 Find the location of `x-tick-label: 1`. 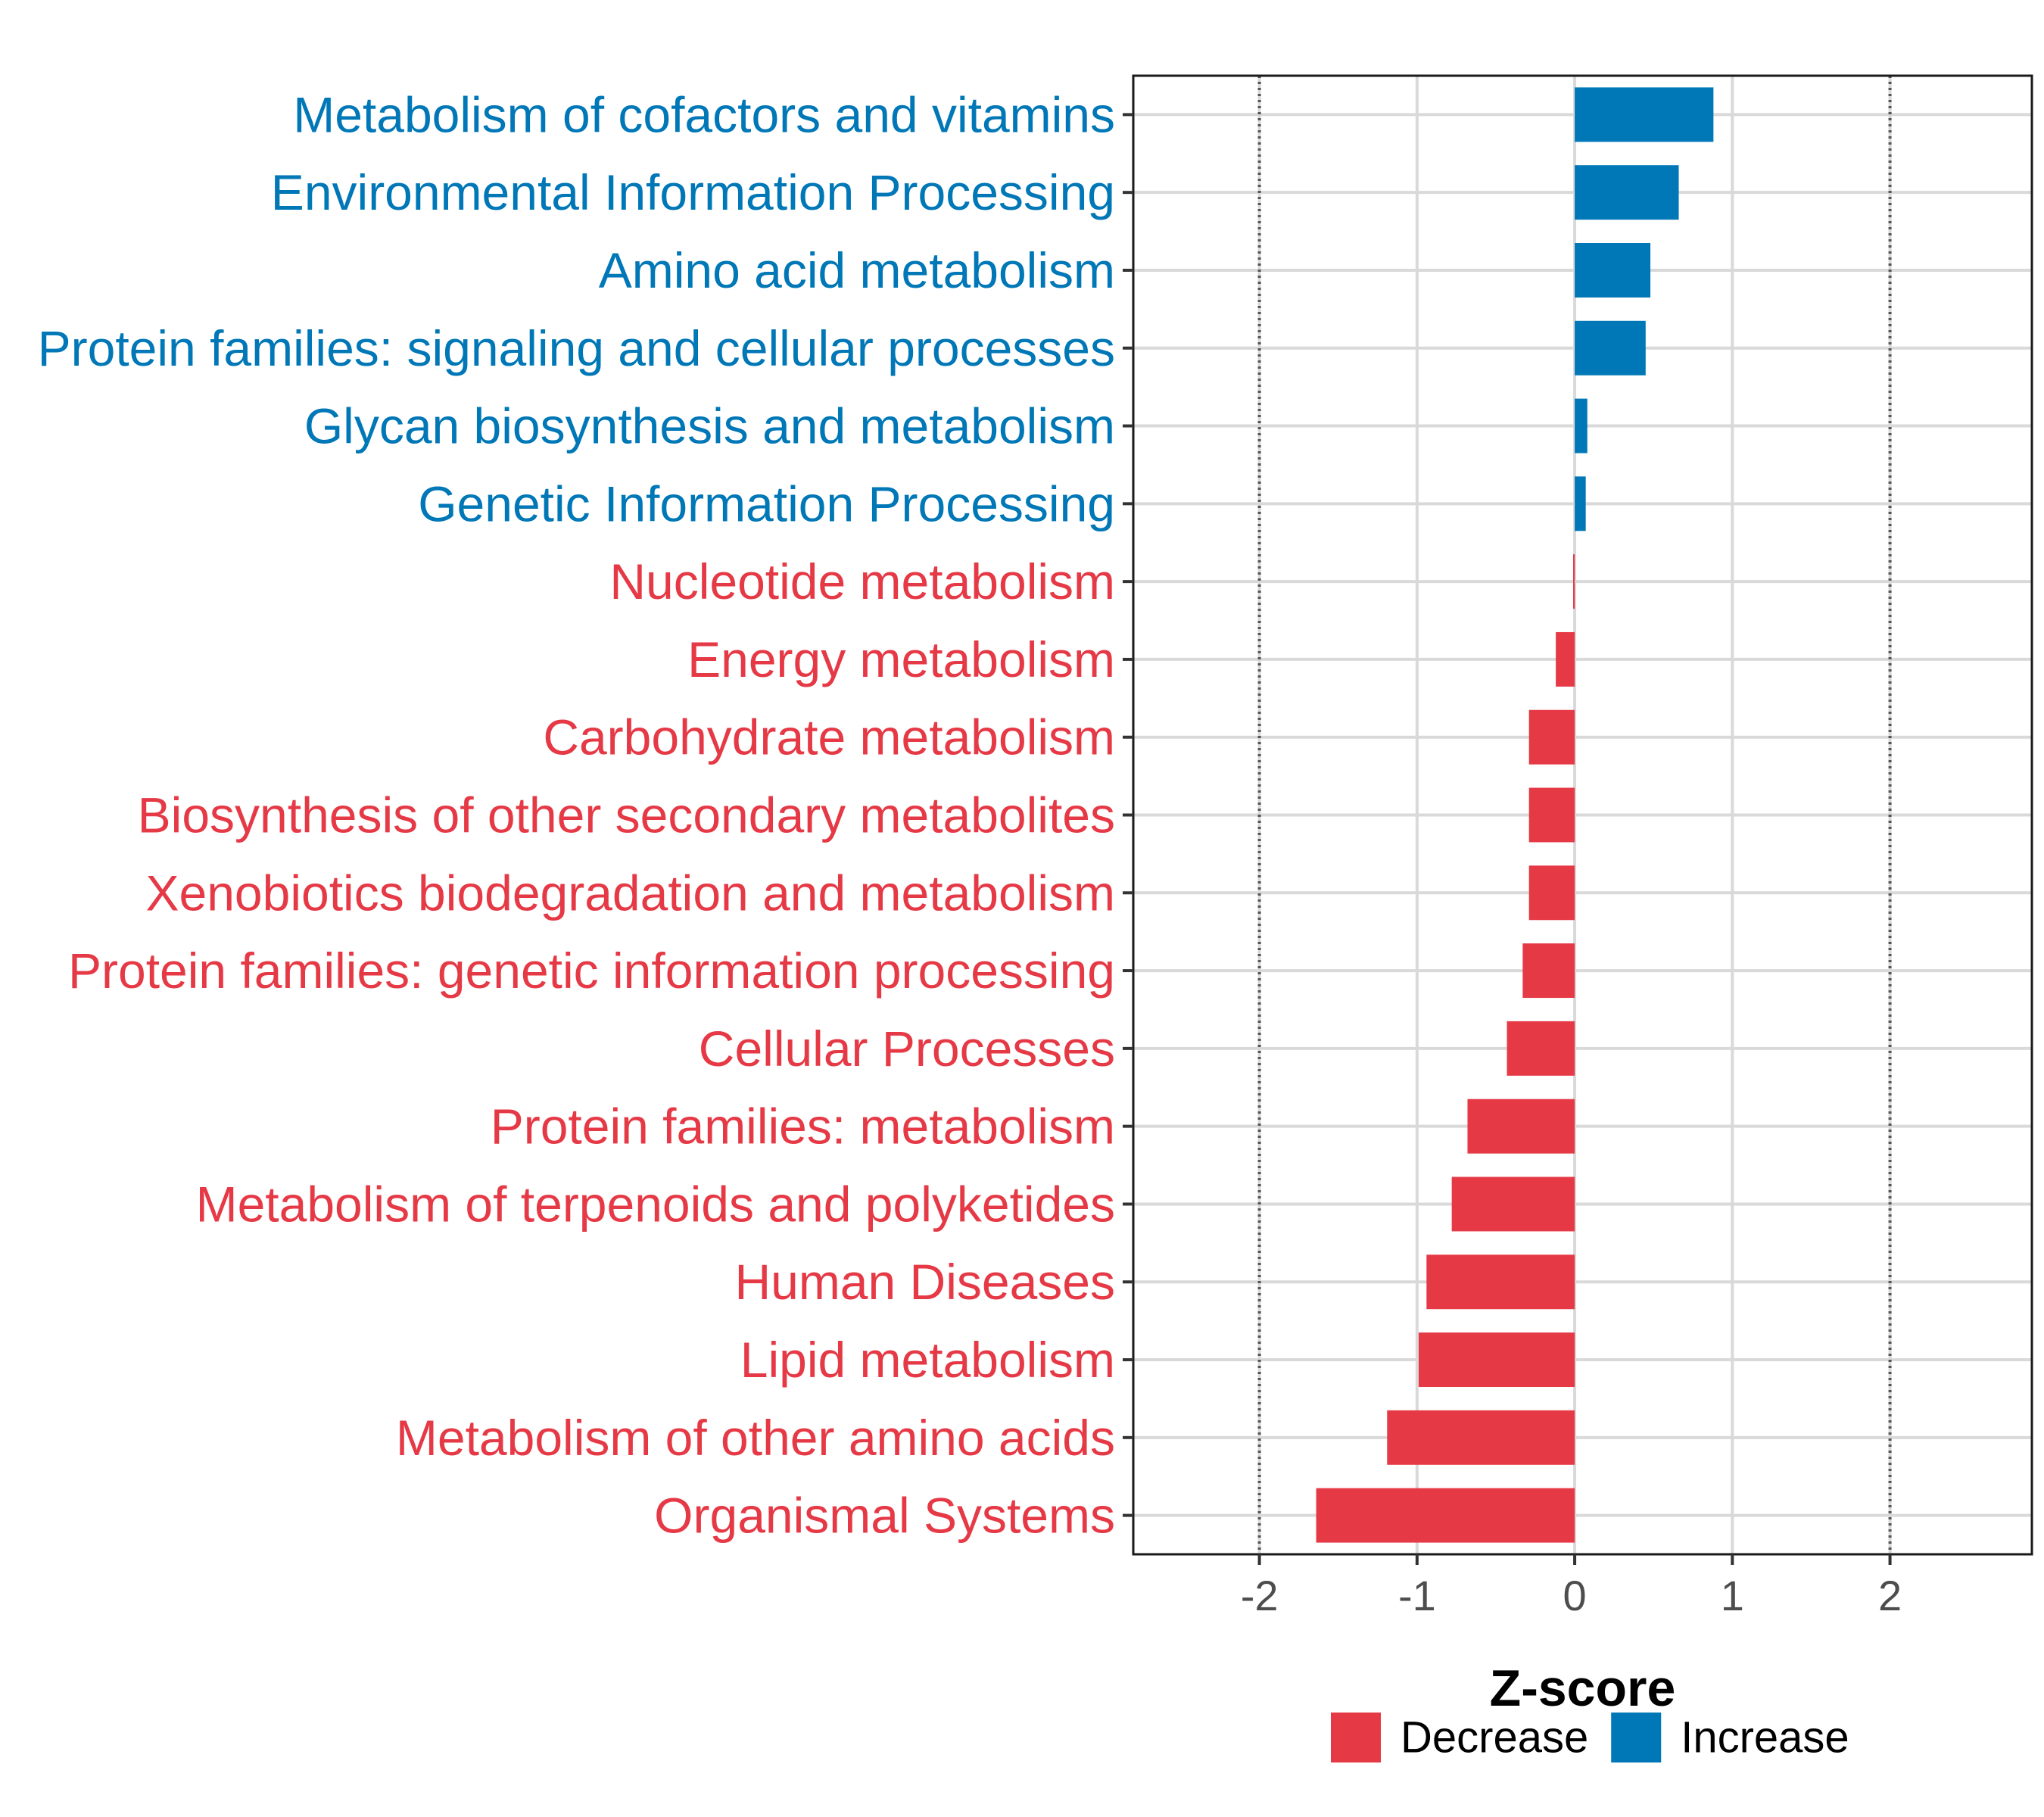

x-tick-label: 1 is located at coordinates (1732, 1595).